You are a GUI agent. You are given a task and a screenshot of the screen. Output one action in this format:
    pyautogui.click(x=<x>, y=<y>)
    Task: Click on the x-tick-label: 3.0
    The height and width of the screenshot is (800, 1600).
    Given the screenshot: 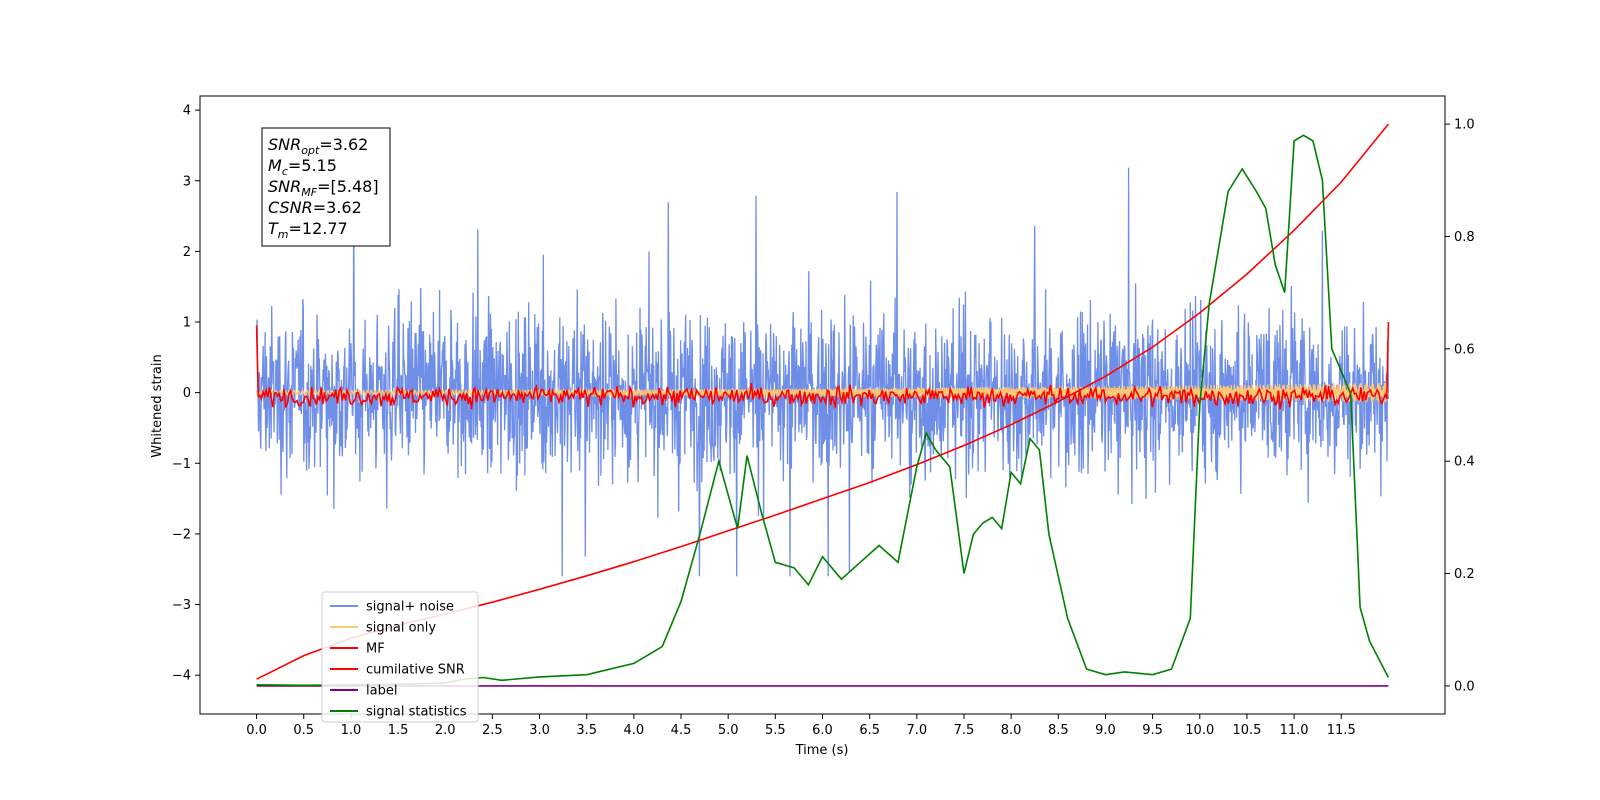 What is the action you would take?
    pyautogui.click(x=539, y=730)
    